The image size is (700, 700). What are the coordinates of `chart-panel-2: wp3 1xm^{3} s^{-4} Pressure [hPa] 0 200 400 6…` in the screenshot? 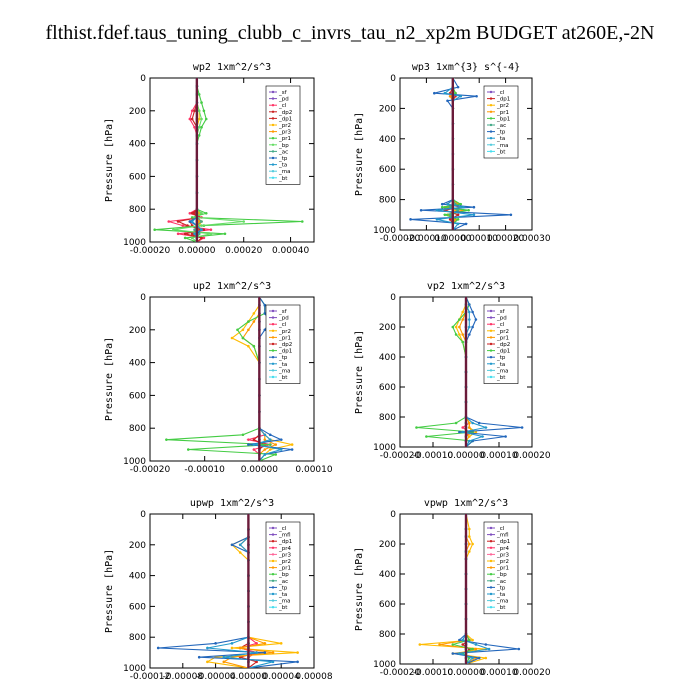 It's located at (452, 153).